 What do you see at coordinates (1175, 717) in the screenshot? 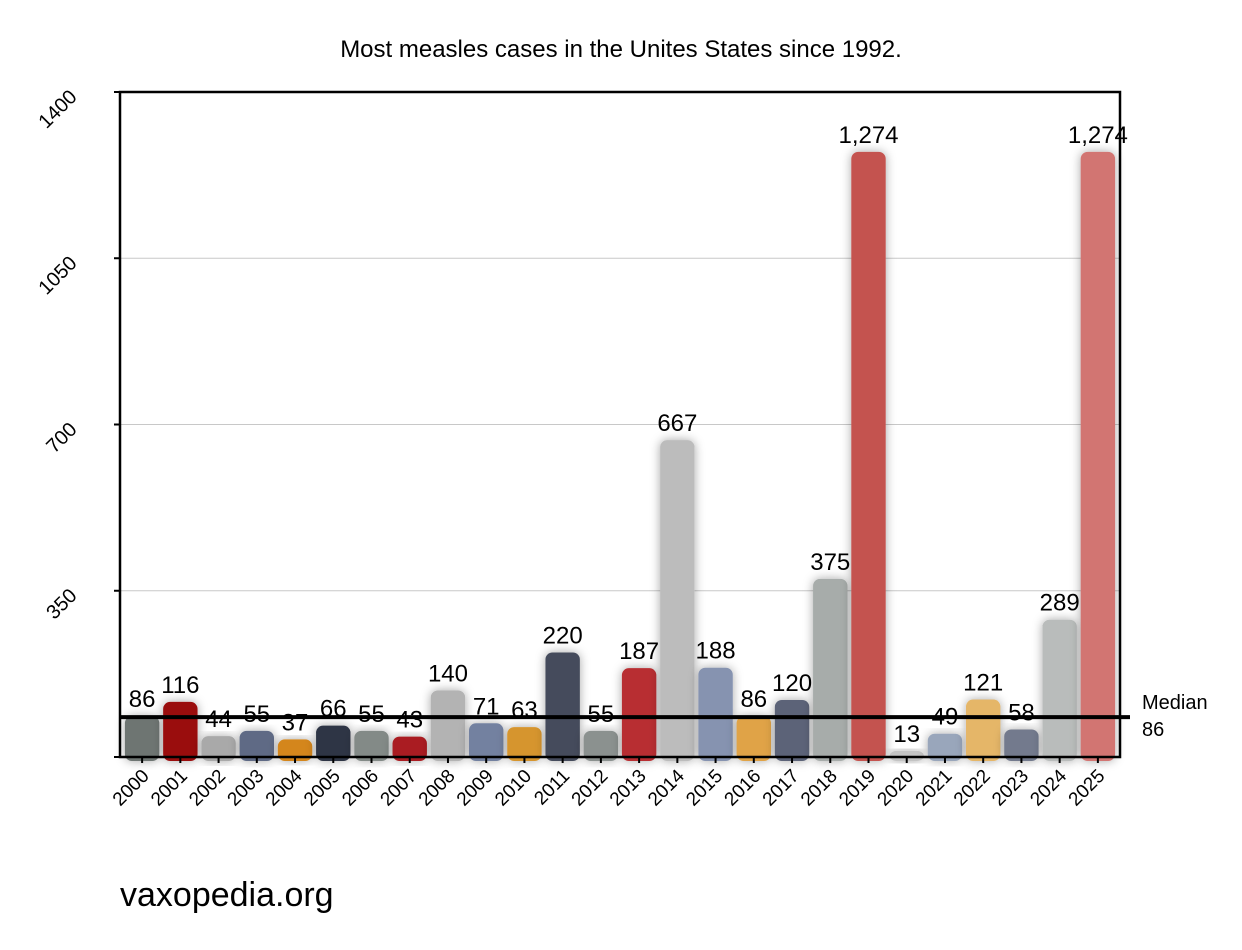
I see `median-label: Median 86` at bounding box center [1175, 717].